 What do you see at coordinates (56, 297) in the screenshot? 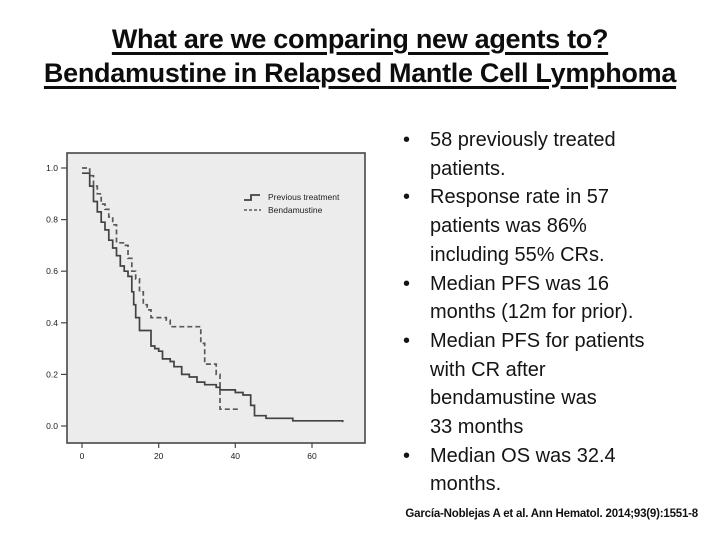
I see `y-axis-ticks: 0.0 0.2 0.4 0.6 0.8 1.0` at bounding box center [56, 297].